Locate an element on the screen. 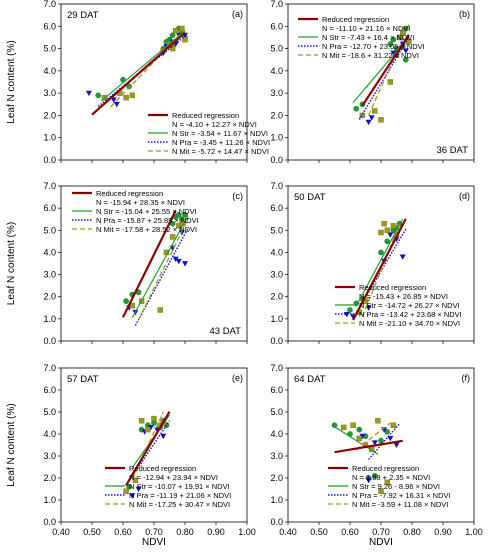 The image size is (495, 555). stage-label: 57 DAT is located at coordinates (83, 379).